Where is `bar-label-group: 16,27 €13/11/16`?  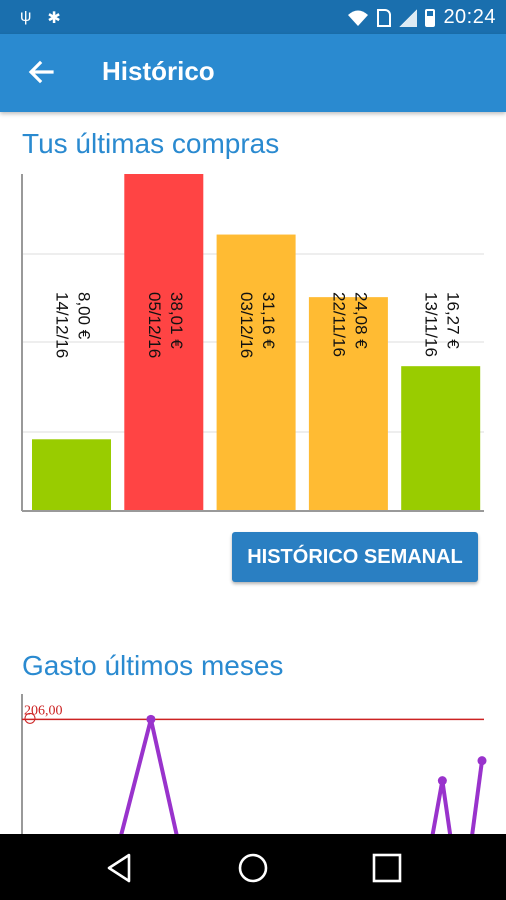 bar-label-group: 16,27 €13/11/16 is located at coordinates (442, 324).